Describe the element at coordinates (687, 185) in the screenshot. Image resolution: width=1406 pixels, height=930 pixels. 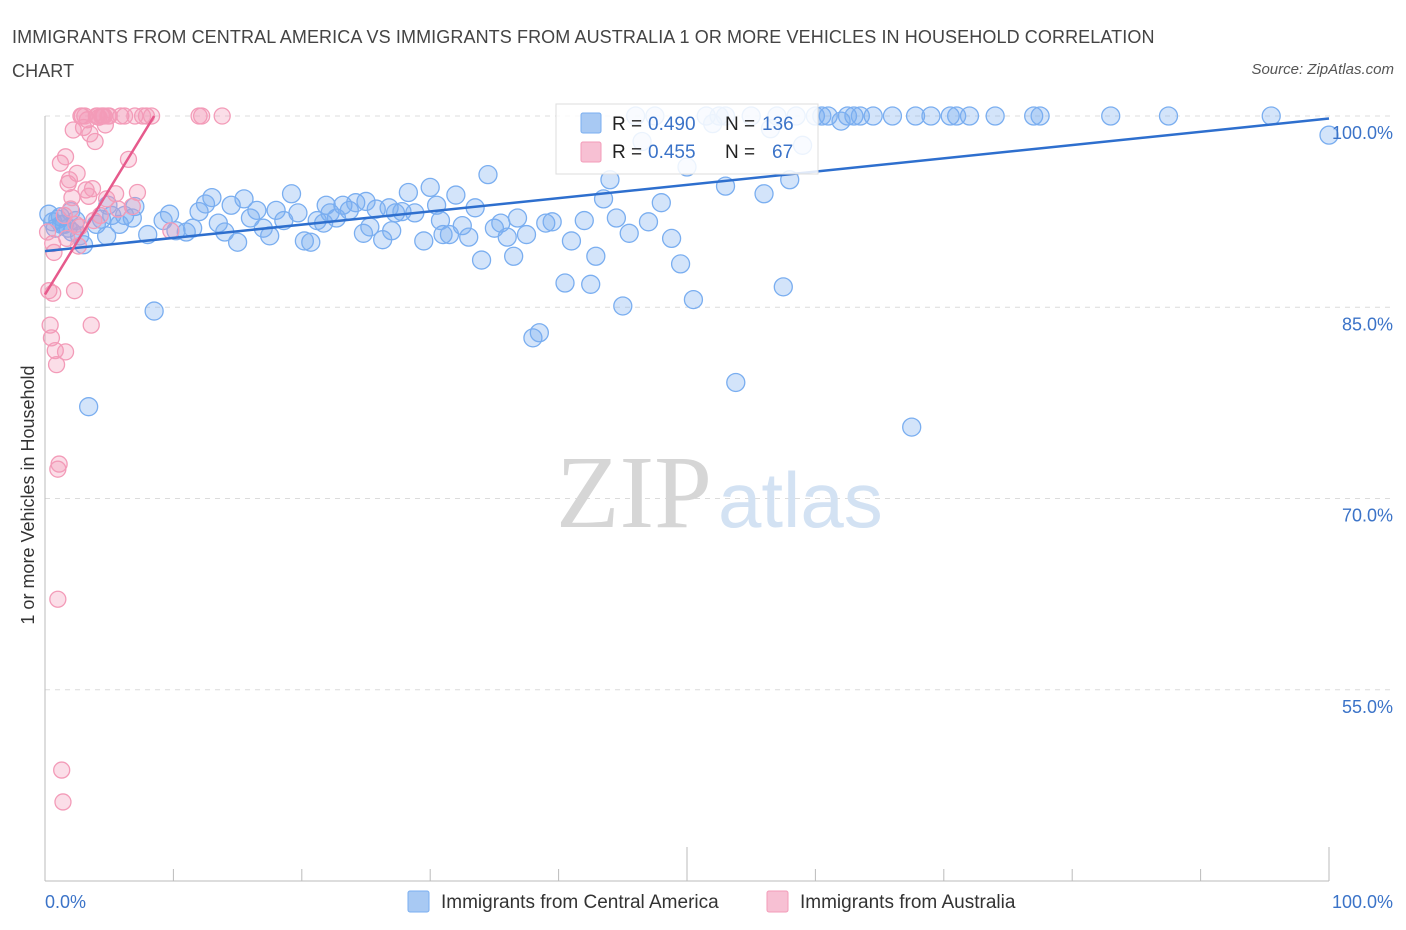
I see `series-0-trend-line` at that location.